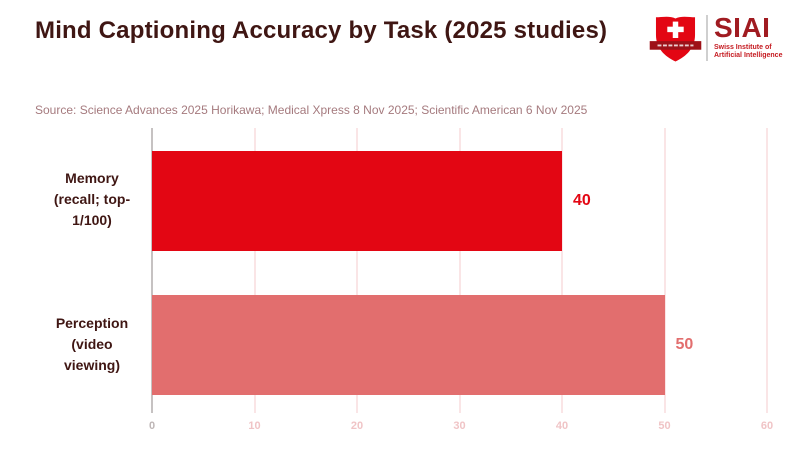 The height and width of the screenshot is (450, 800). I want to click on category-label-perception: Perception (video viewing), so click(92, 344).